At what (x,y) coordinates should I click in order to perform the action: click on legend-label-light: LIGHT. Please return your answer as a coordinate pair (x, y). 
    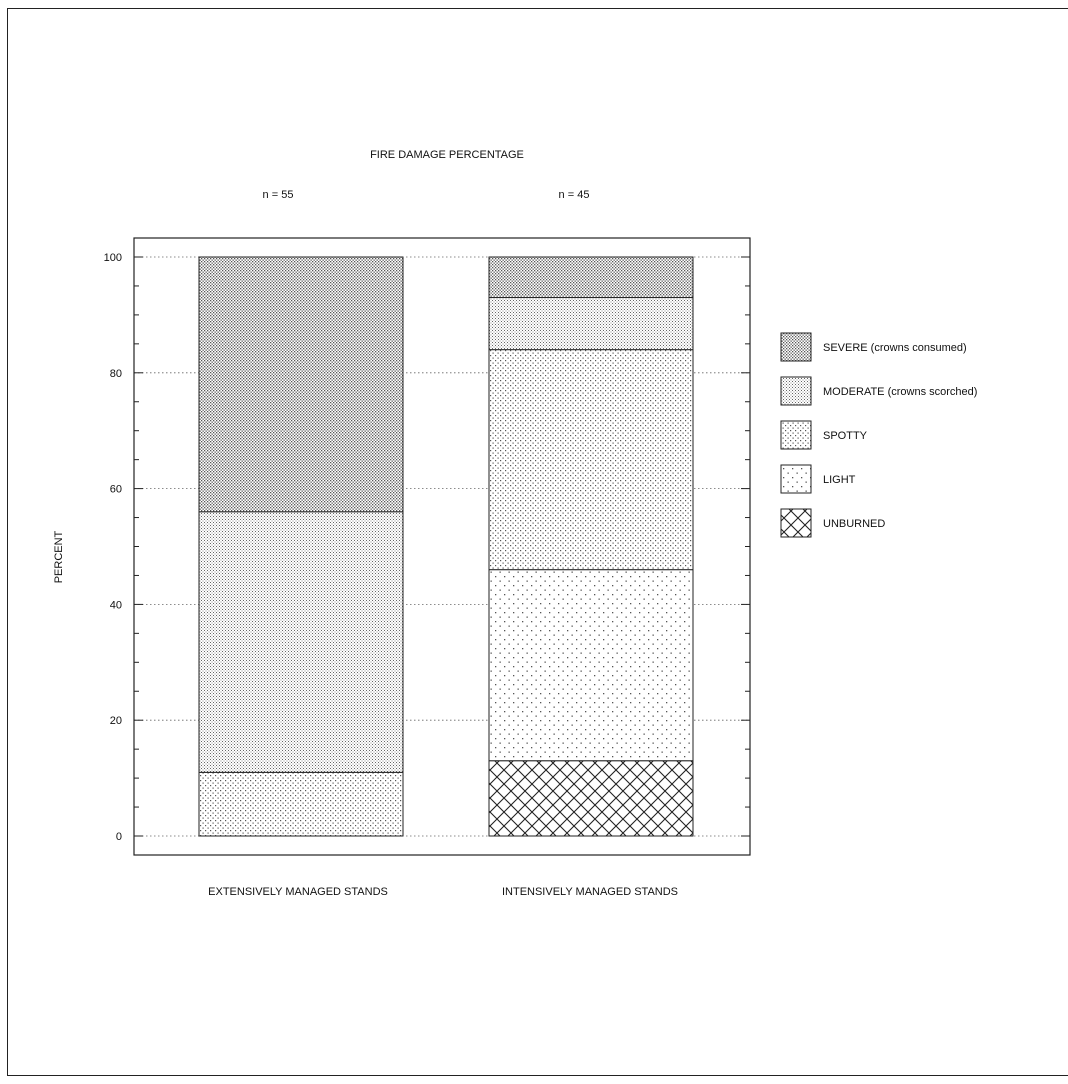
    Looking at the image, I should click on (839, 480).